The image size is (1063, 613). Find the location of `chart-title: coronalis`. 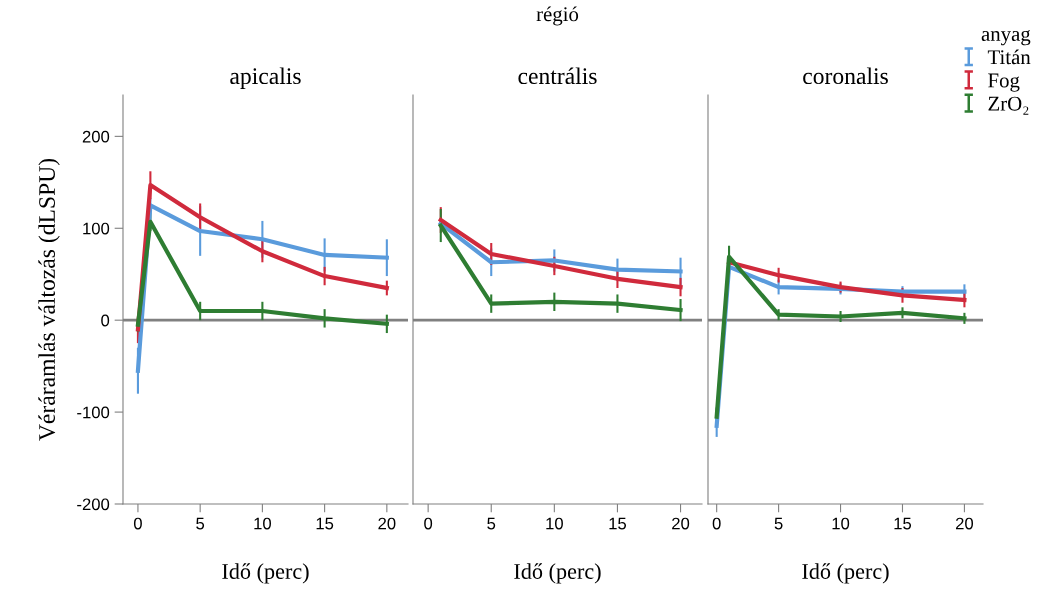

chart-title: coronalis is located at coordinates (845, 76).